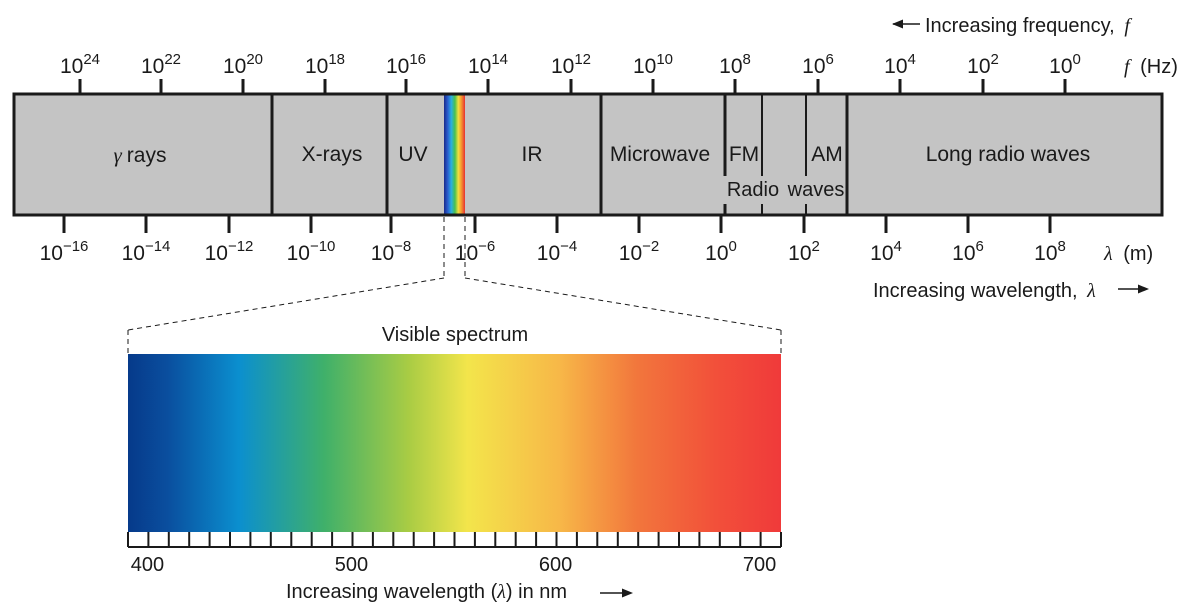 Image resolution: width=1196 pixels, height=610 pixels. Describe the element at coordinates (557, 224) in the screenshot. I see `wavelength-tick-marks` at that location.